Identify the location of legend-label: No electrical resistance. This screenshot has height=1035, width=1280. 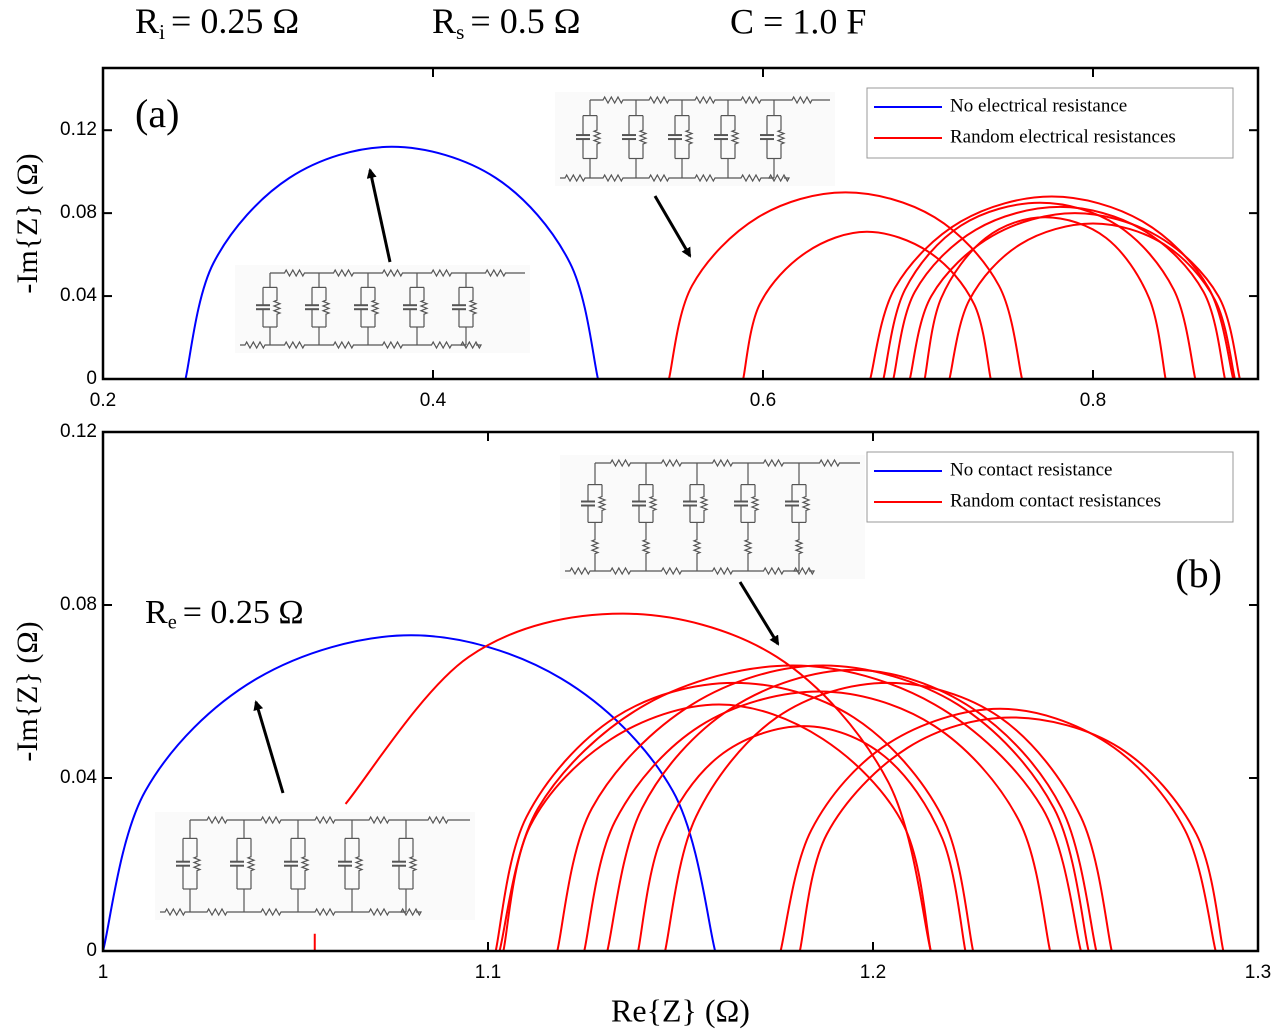
(1038, 105).